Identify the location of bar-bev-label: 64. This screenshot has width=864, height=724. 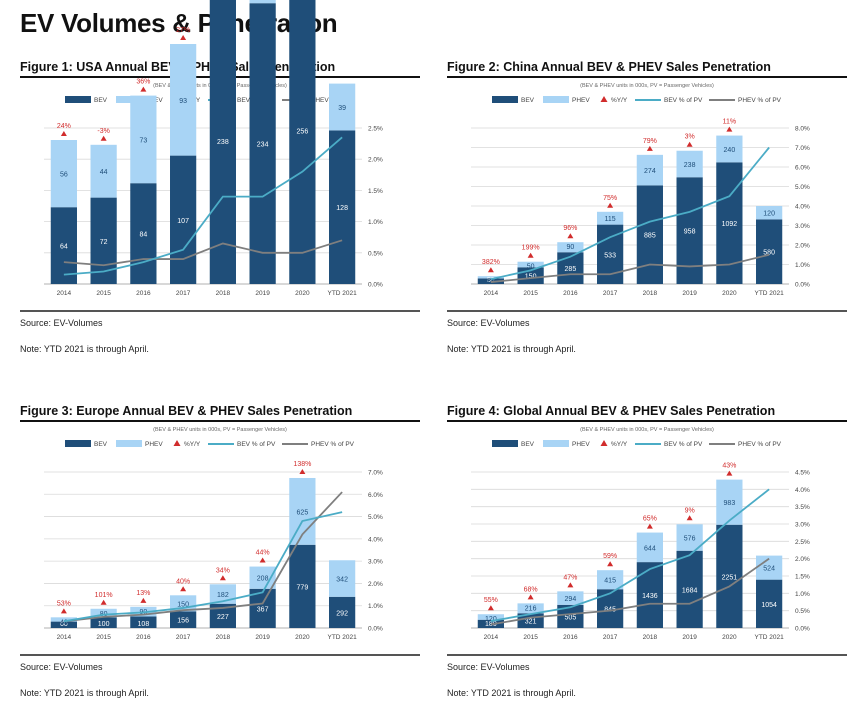
(64, 247).